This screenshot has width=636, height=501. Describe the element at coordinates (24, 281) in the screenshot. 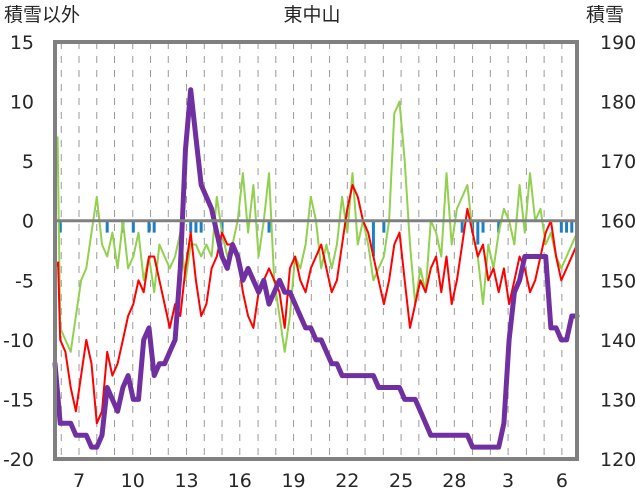

I see `y-left-tick-label: -5` at that location.